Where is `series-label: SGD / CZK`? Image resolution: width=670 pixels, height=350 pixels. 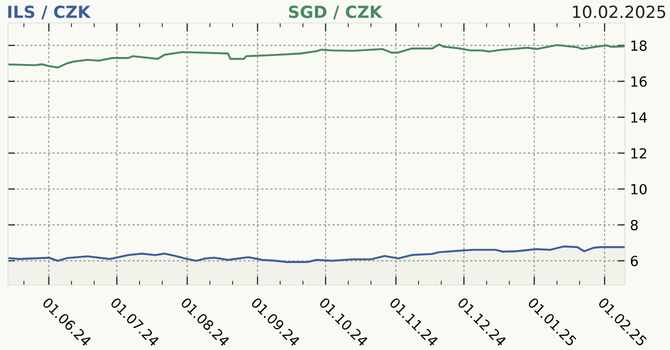
series-label: SGD / CZK is located at coordinates (335, 13).